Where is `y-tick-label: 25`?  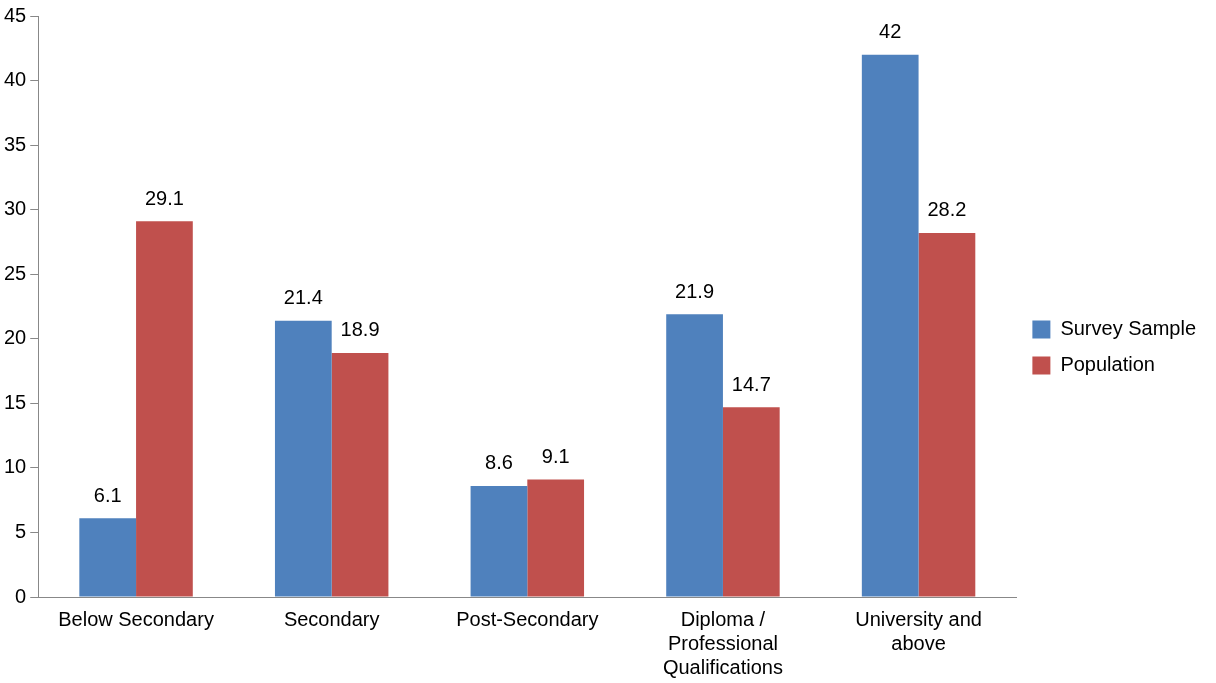 y-tick-label: 25 is located at coordinates (15, 272).